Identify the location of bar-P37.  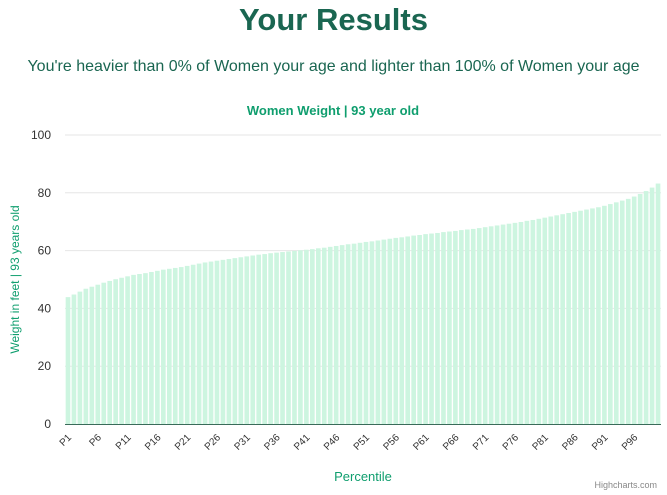
(282, 338).